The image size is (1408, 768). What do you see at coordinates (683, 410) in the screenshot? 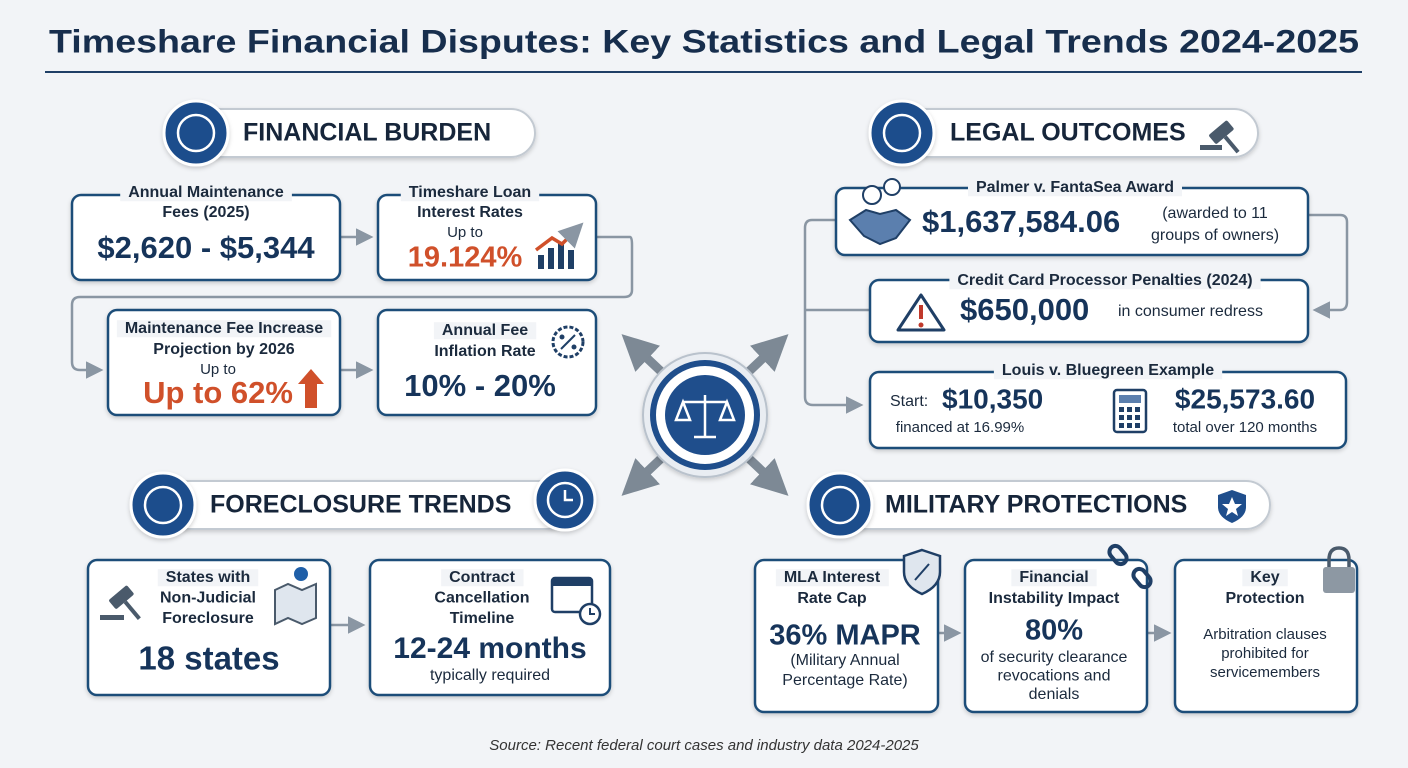
I see `center-hub-part-part` at bounding box center [683, 410].